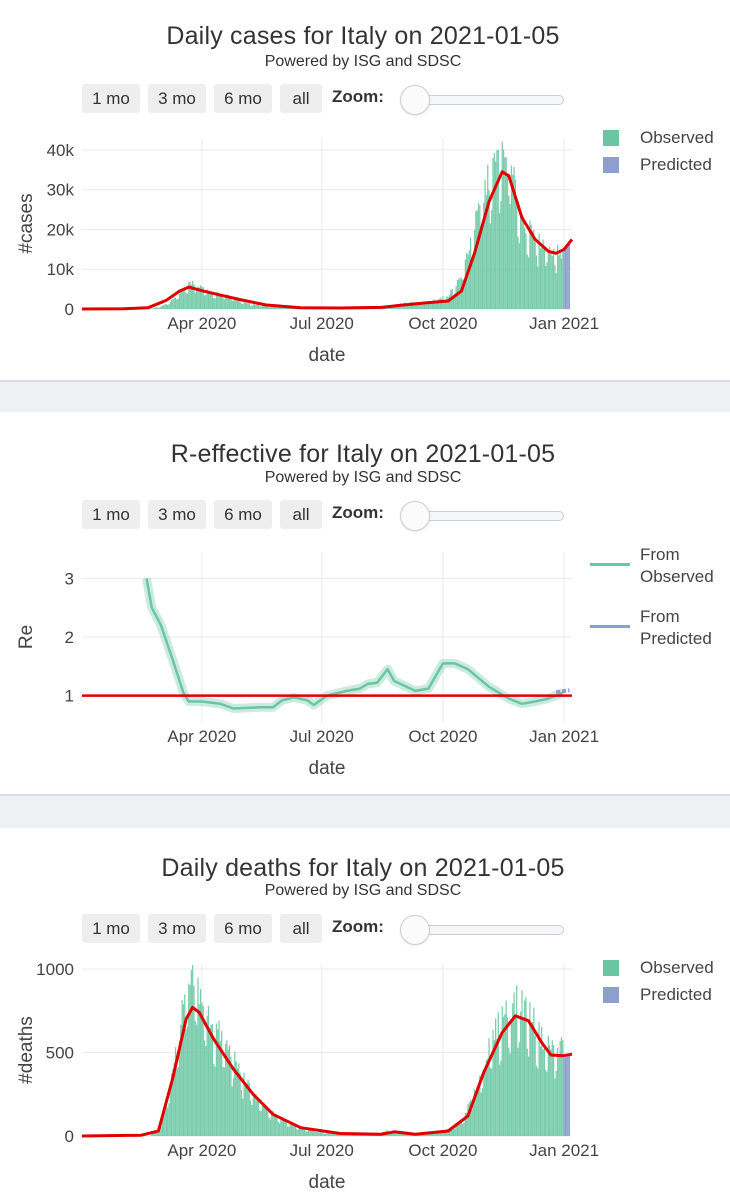 This screenshot has height=1200, width=730. Describe the element at coordinates (682, 628) in the screenshot. I see `legend-label-from-predicted: From Predicted` at that location.